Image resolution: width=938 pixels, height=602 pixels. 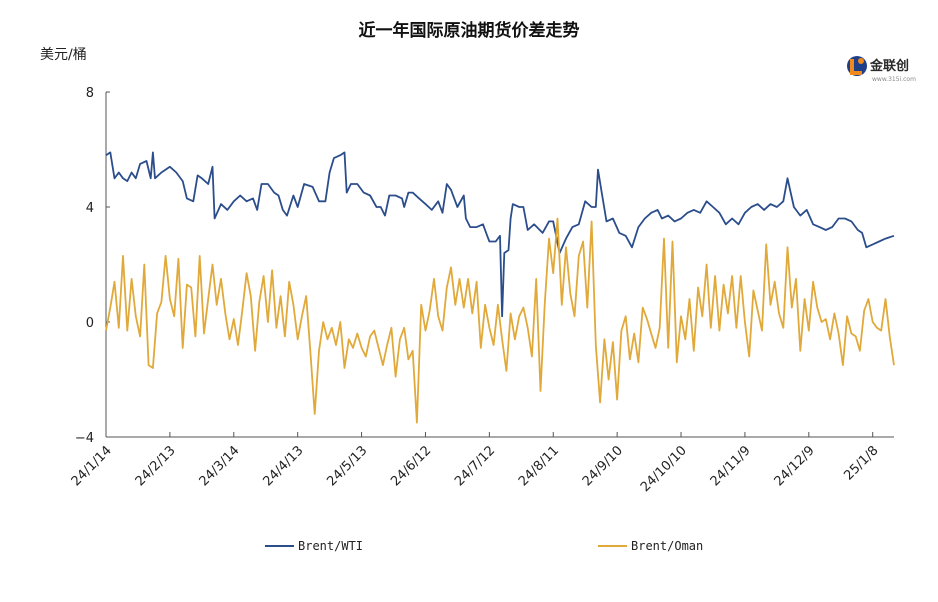 What do you see at coordinates (92, 466) in the screenshot?
I see `x-tick-label: 24/1/14` at bounding box center [92, 466].